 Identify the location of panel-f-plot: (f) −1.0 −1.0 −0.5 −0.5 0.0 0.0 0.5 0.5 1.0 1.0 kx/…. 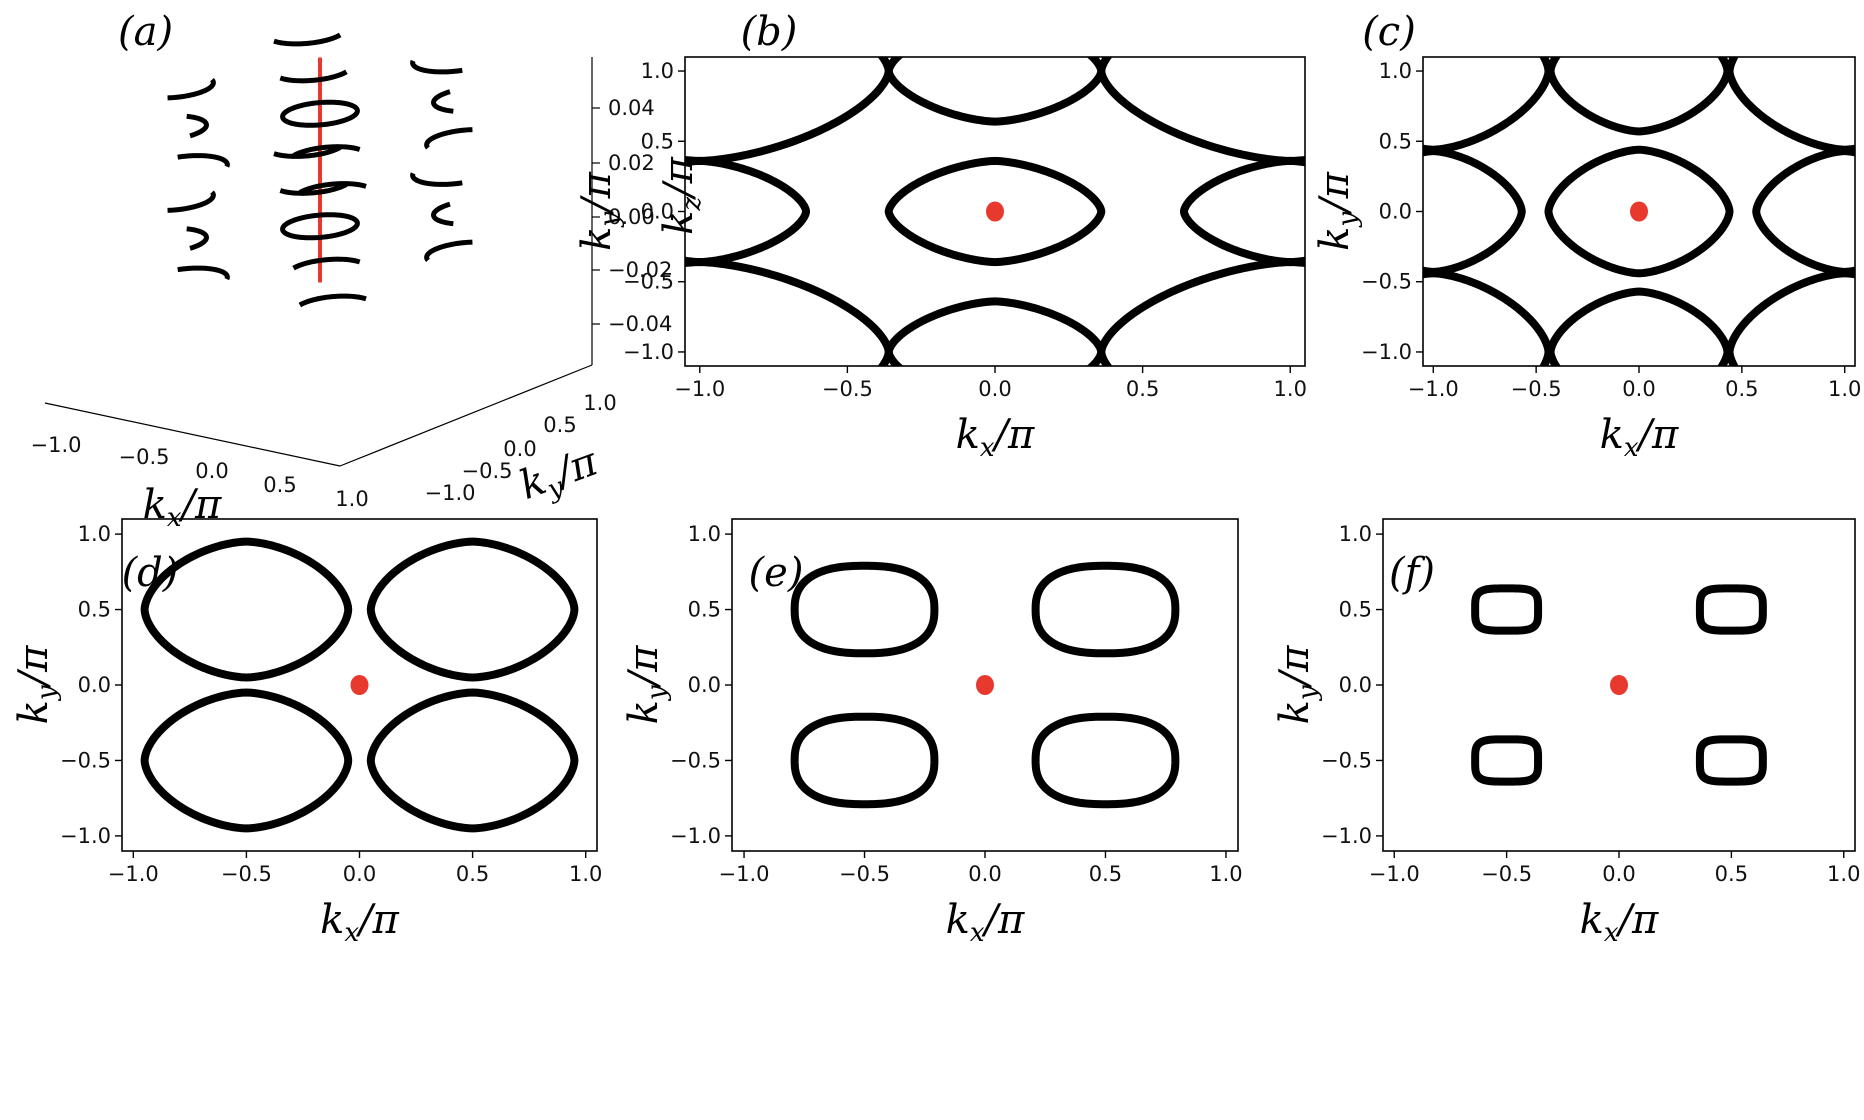
(1566, 733).